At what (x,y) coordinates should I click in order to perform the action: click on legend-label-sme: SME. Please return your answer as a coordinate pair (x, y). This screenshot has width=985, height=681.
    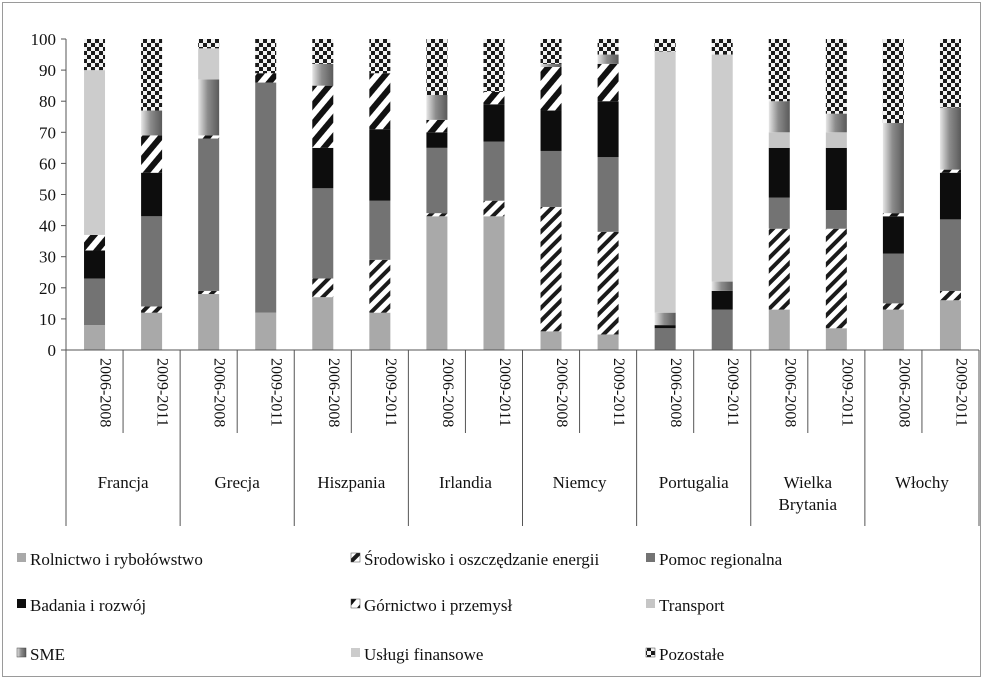
    Looking at the image, I should click on (47, 654).